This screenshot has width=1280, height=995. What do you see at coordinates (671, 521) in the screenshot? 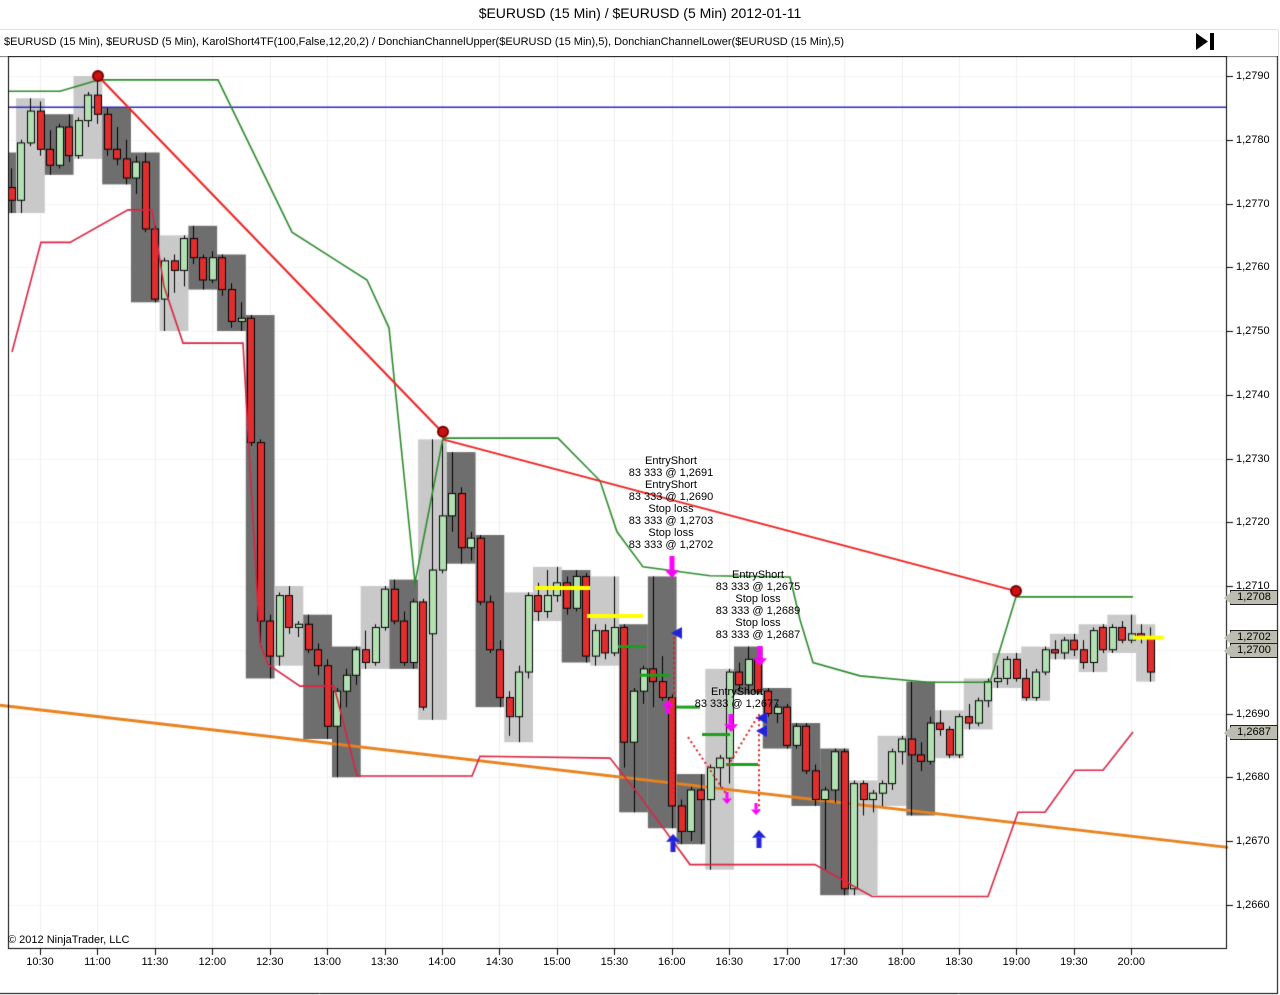
I see `trade-annotation-line: 83 333 @ 1,2703` at bounding box center [671, 521].